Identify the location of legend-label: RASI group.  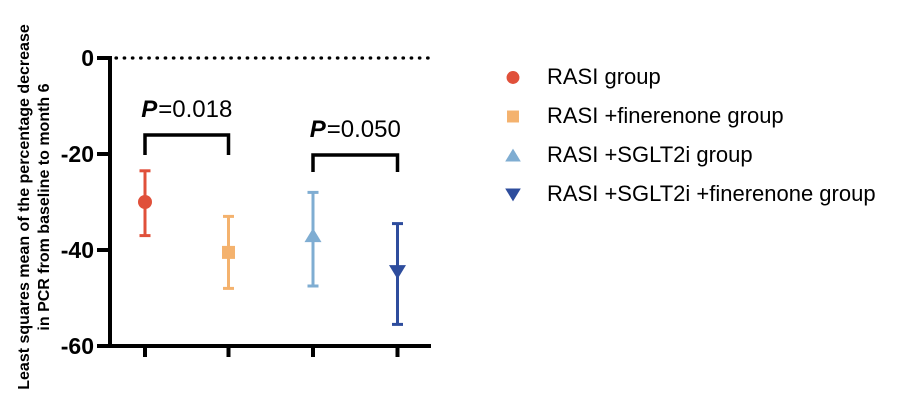
(604, 76).